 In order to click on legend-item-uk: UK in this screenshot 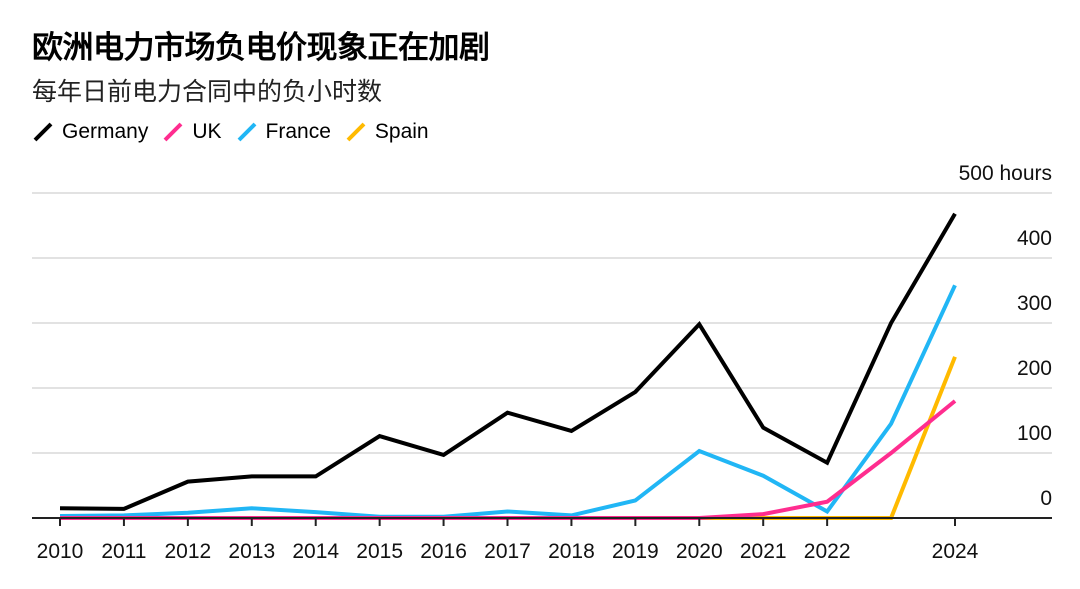, I will do `click(192, 132)`.